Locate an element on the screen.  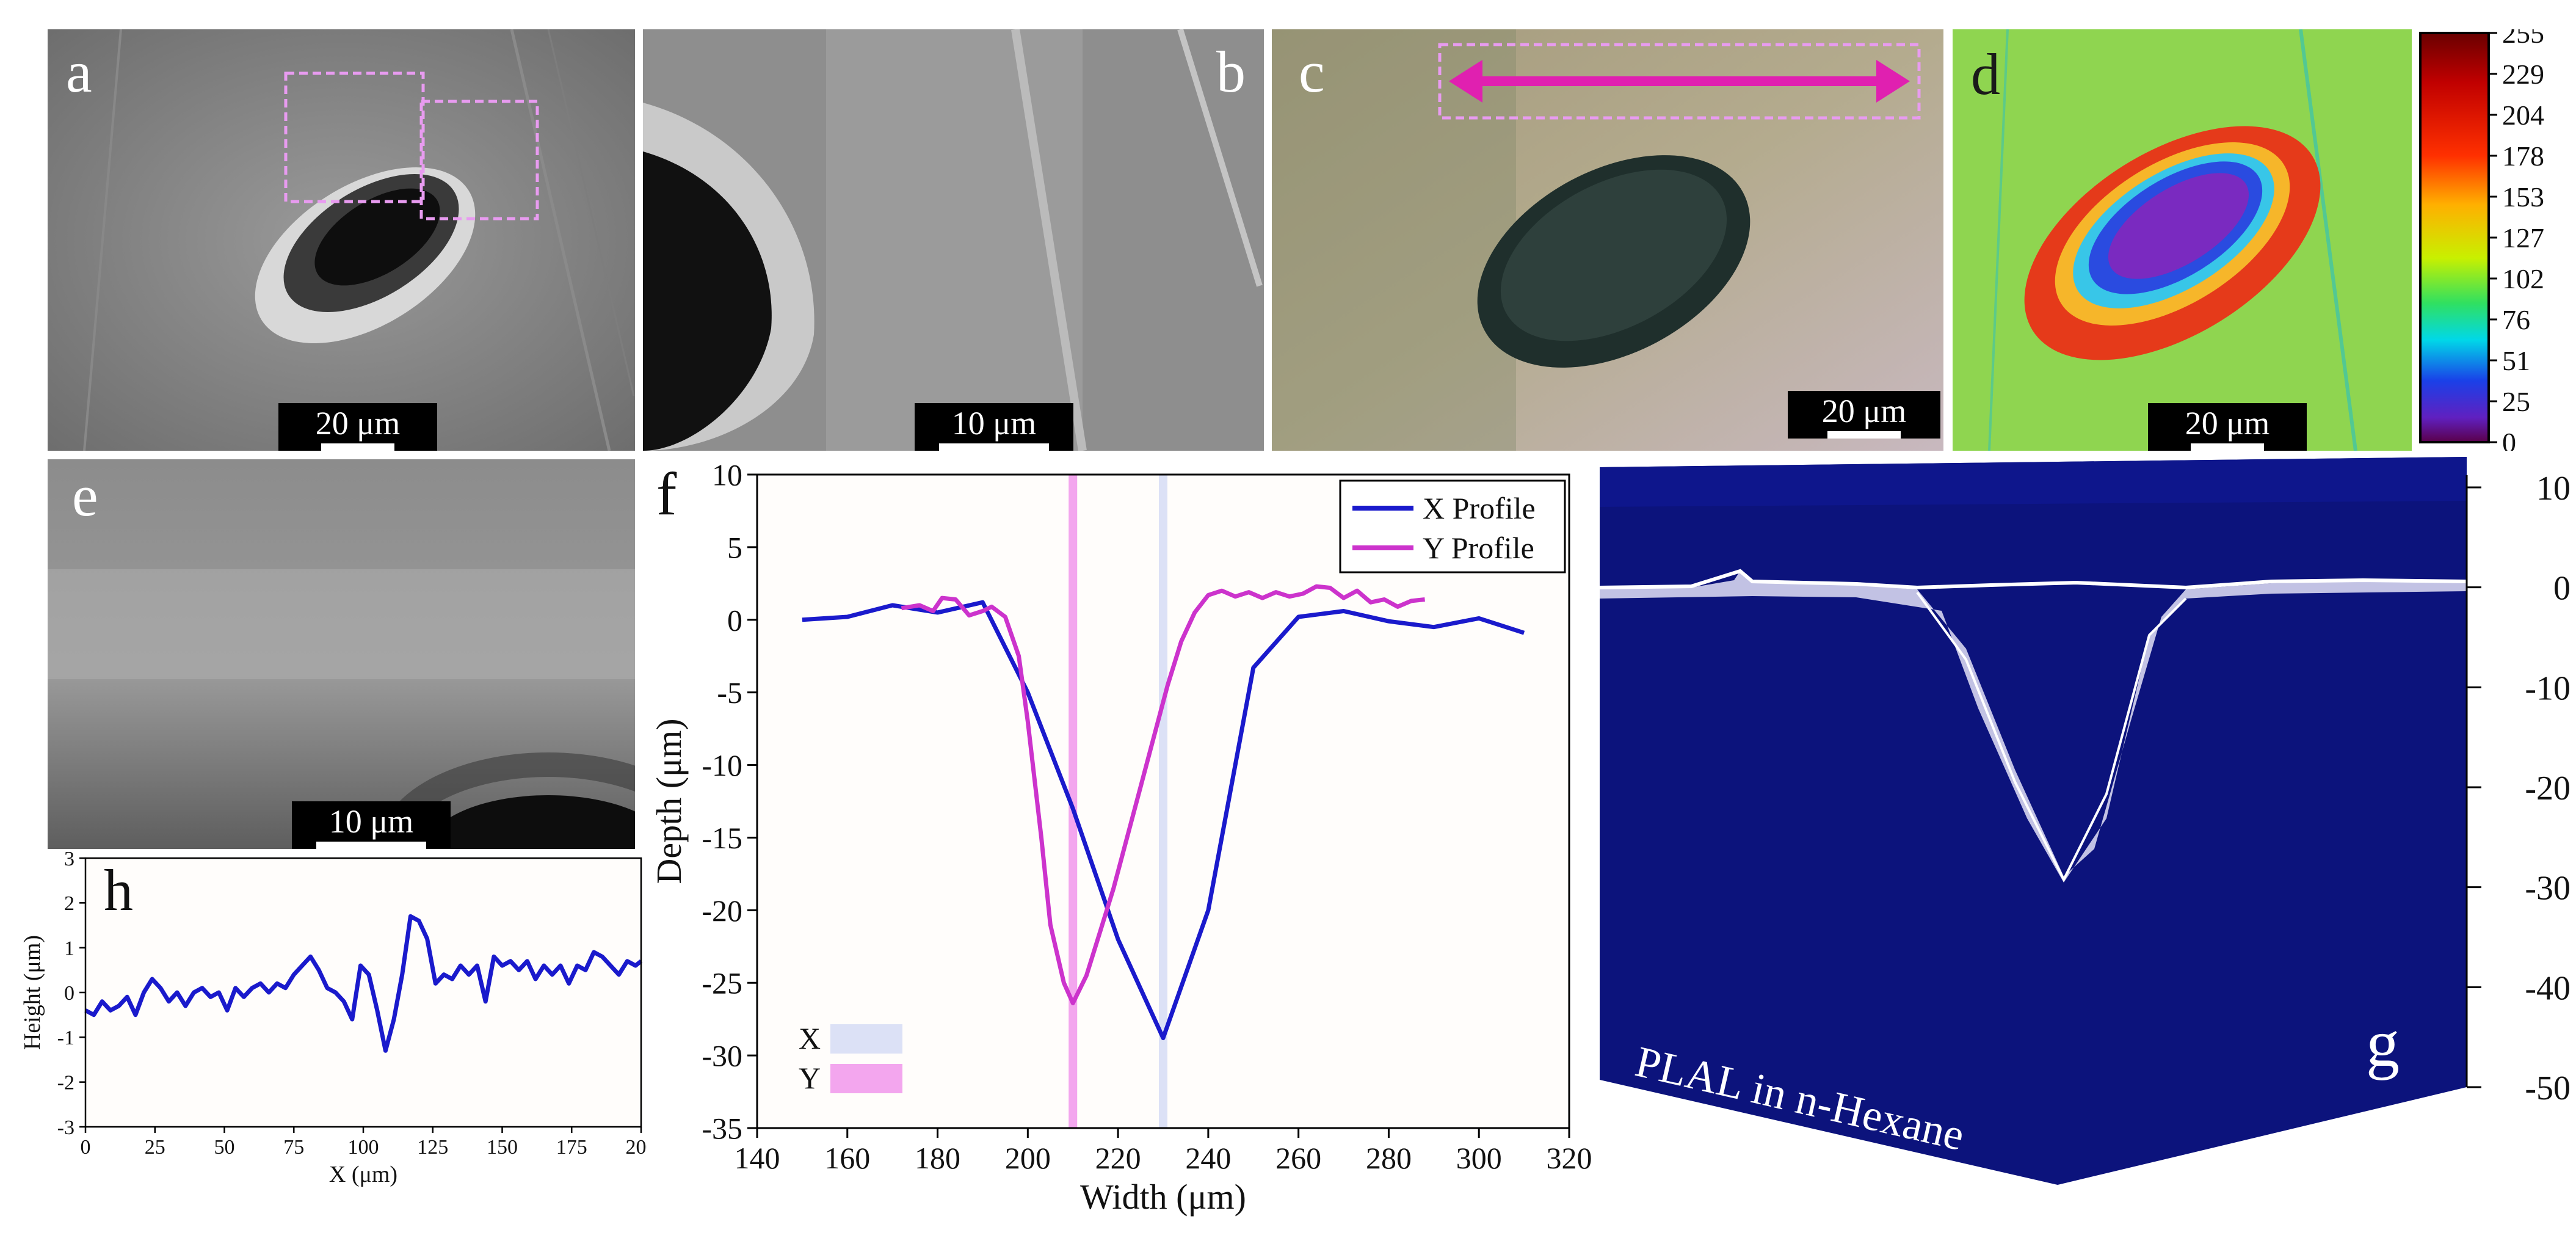
scale-bar-label-e: 10 μm is located at coordinates (371, 822).